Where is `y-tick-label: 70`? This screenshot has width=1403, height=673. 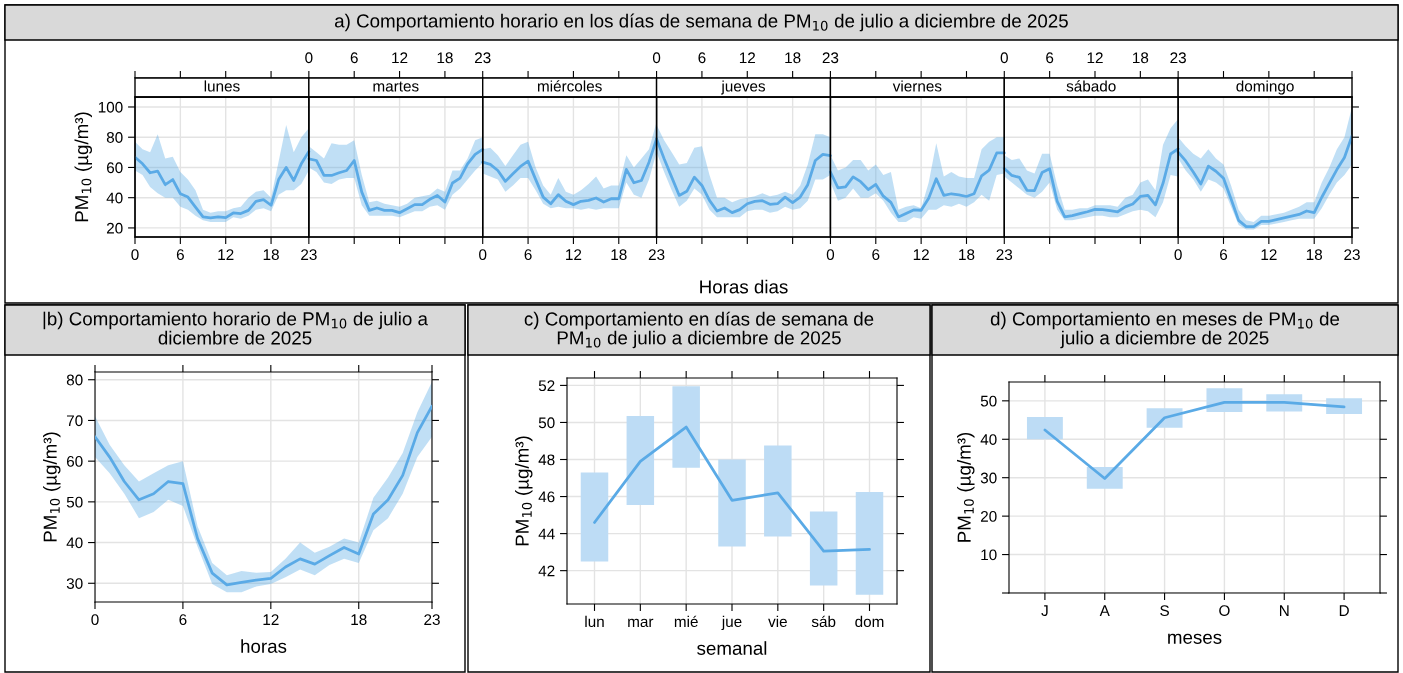
y-tick-label: 70 is located at coordinates (74, 421).